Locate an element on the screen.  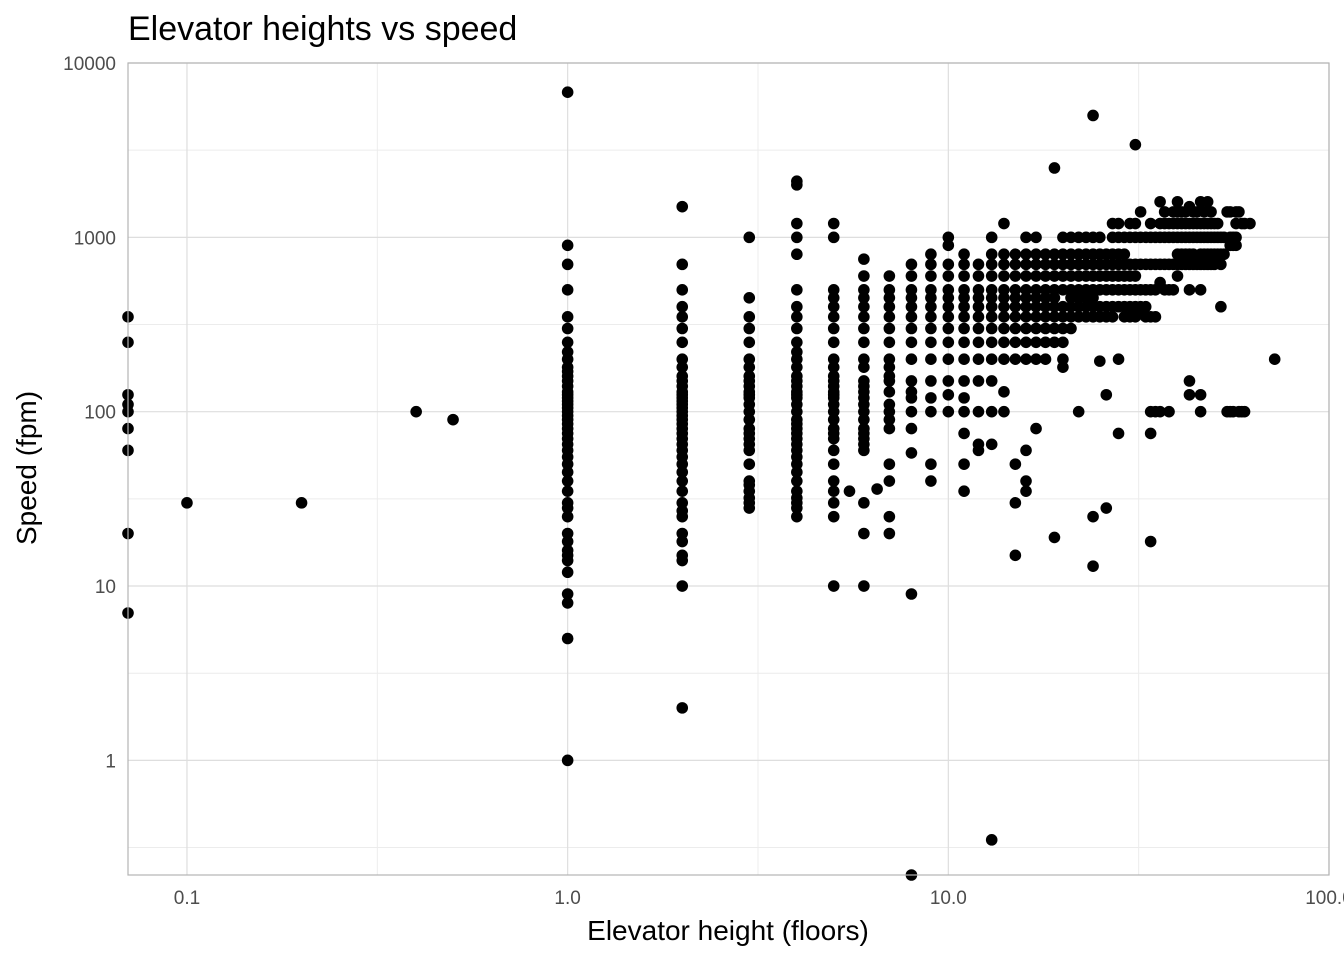
x-tick-label: 100.0 is located at coordinates (1324, 898).